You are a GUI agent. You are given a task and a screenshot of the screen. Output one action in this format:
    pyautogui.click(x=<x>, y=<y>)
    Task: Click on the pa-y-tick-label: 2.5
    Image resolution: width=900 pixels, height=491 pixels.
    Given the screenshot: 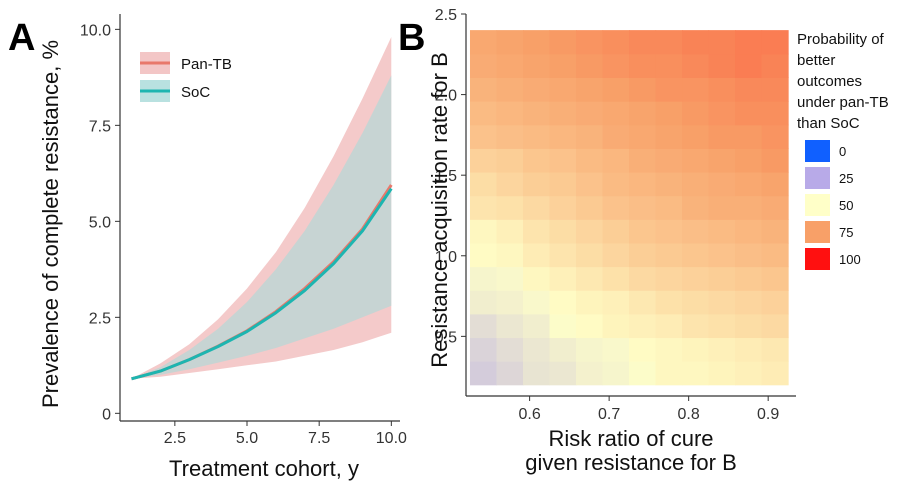 What is the action you would take?
    pyautogui.click(x=100, y=318)
    